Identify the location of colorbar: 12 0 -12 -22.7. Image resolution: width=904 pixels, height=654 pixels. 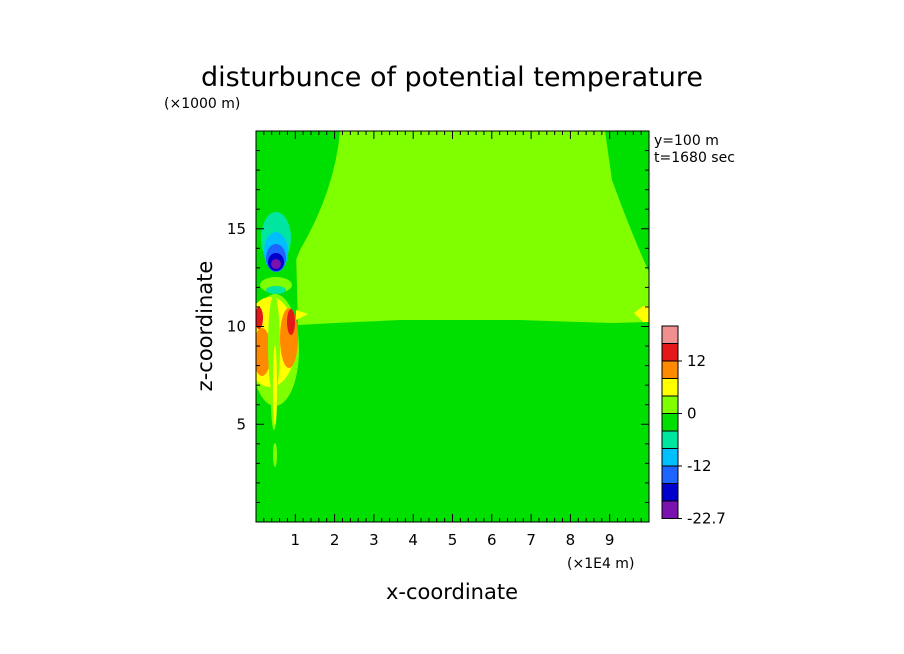
(693, 426).